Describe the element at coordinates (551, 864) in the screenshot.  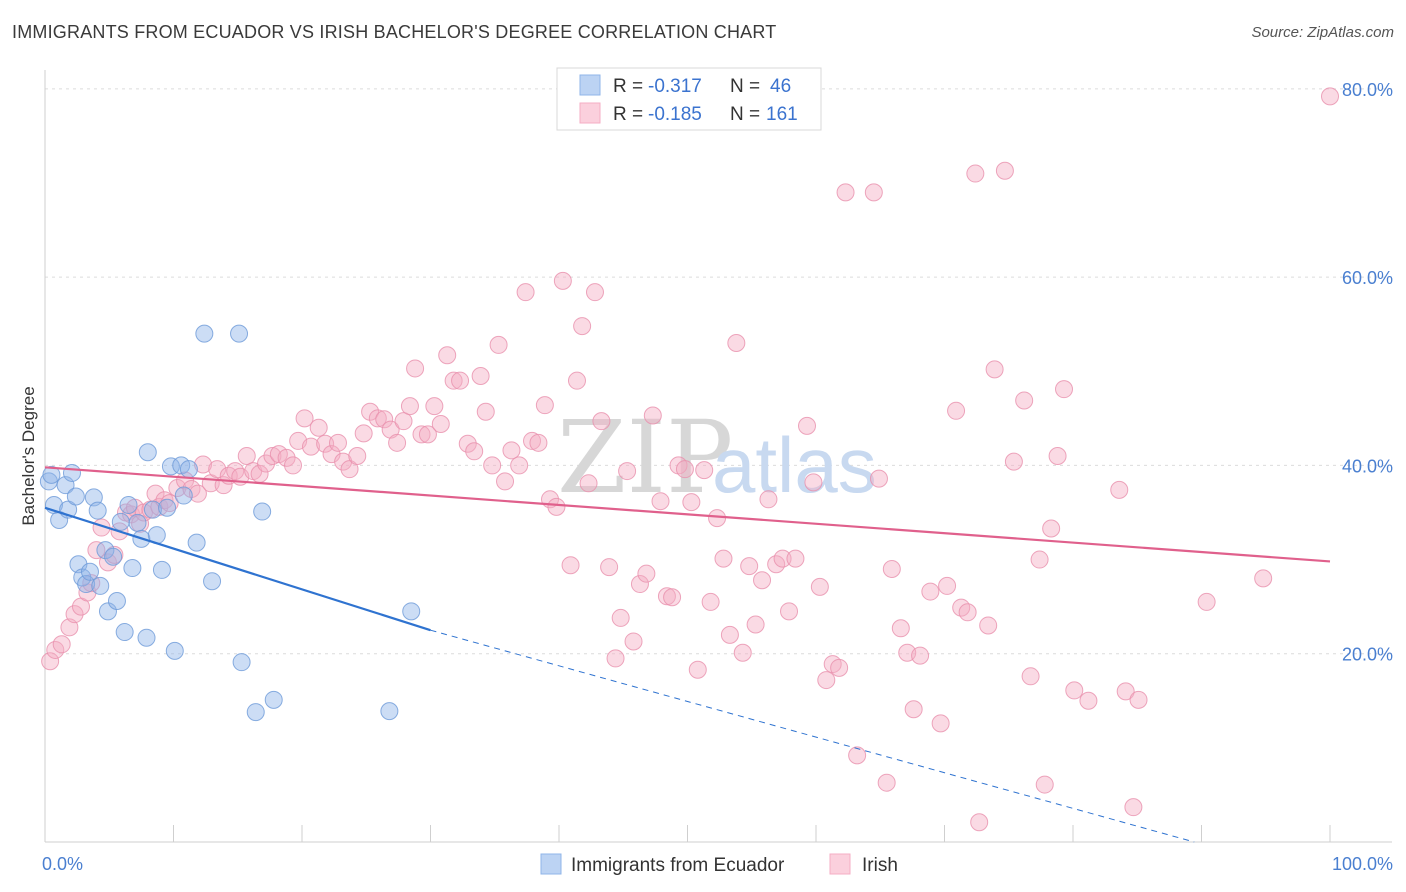
I see `bottom-legend-swatch-ecuador` at that location.